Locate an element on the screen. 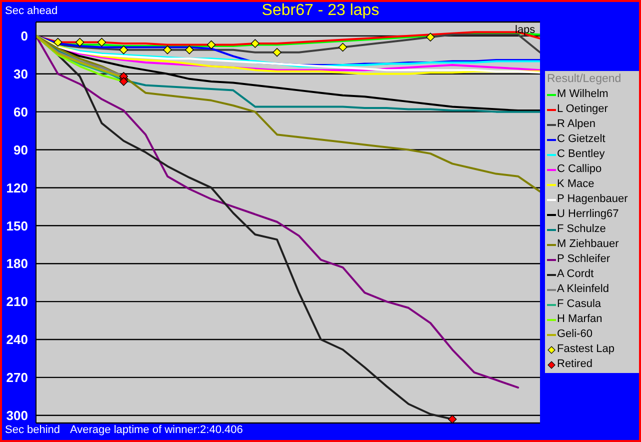 Image resolution: width=641 pixels, height=442 pixels. y-tick-label: 60 is located at coordinates (21, 112).